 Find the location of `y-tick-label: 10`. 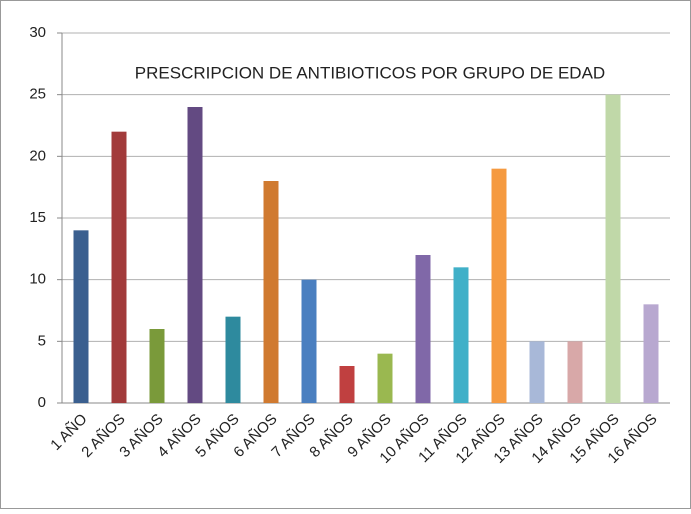

y-tick-label: 10 is located at coordinates (37, 279).